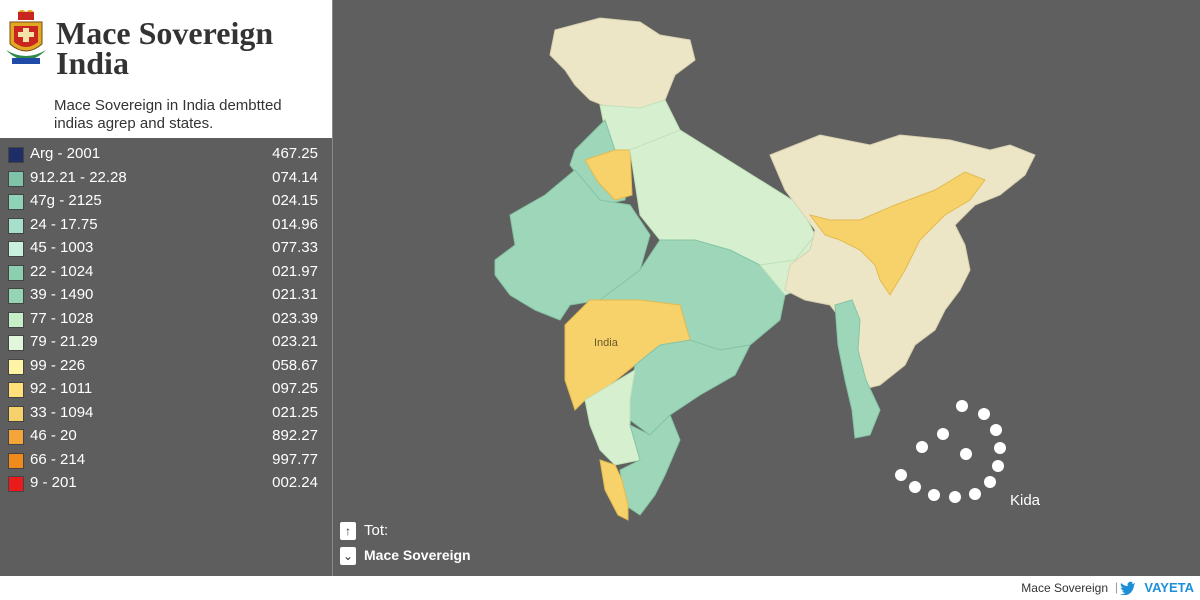 Image resolution: width=1200 pixels, height=600 pixels. What do you see at coordinates (376, 530) in the screenshot?
I see `nav-up-label: Tot:` at bounding box center [376, 530].